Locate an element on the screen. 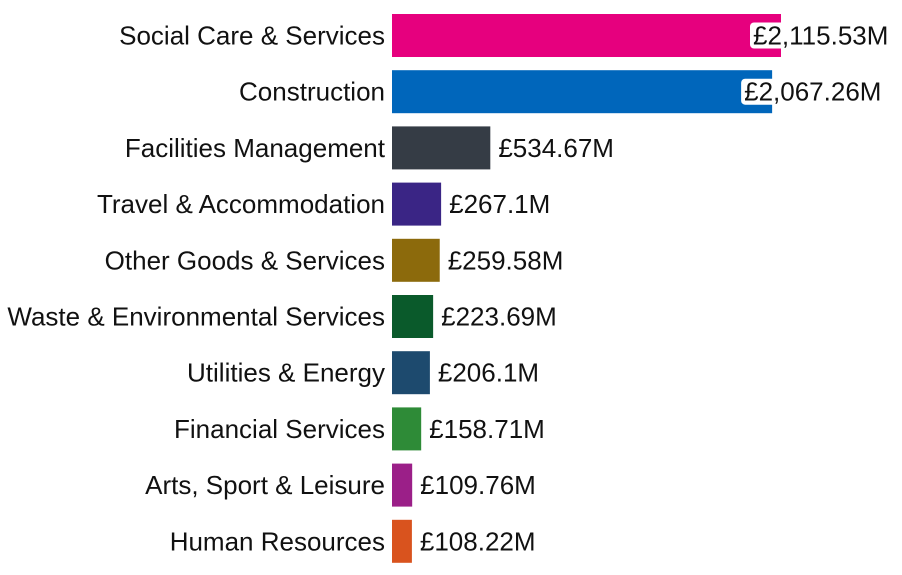  value-label: £158.71M is located at coordinates (487, 429).